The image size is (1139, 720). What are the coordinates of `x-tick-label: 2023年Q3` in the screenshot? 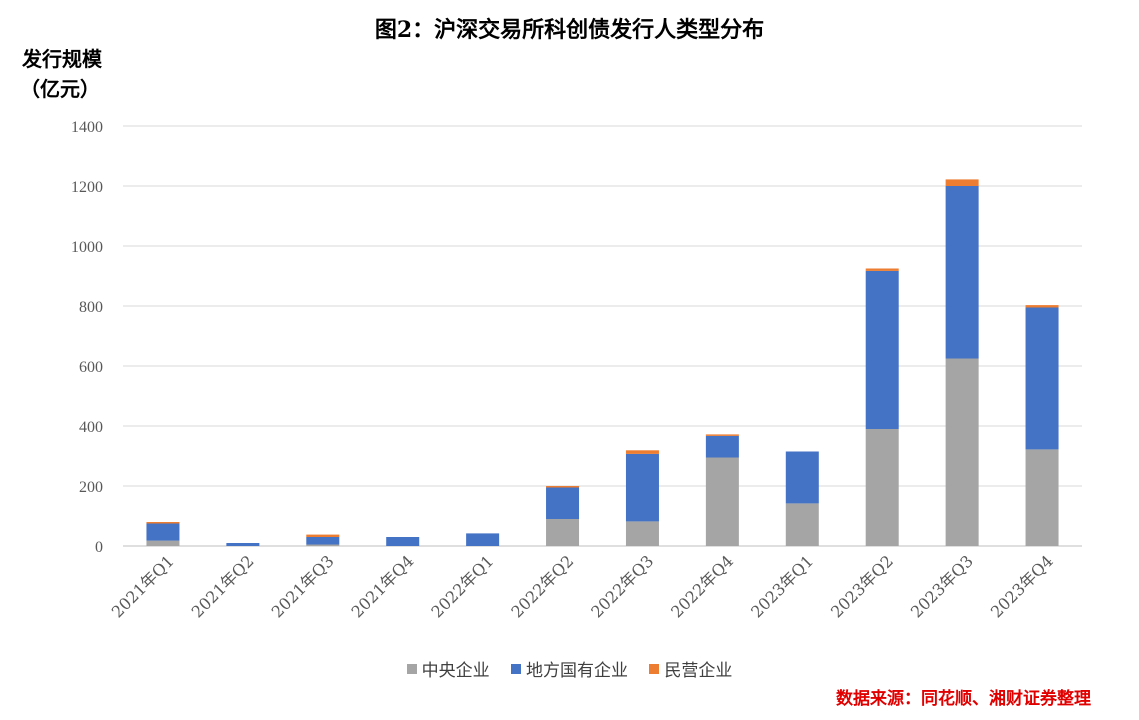 It's located at (942, 586).